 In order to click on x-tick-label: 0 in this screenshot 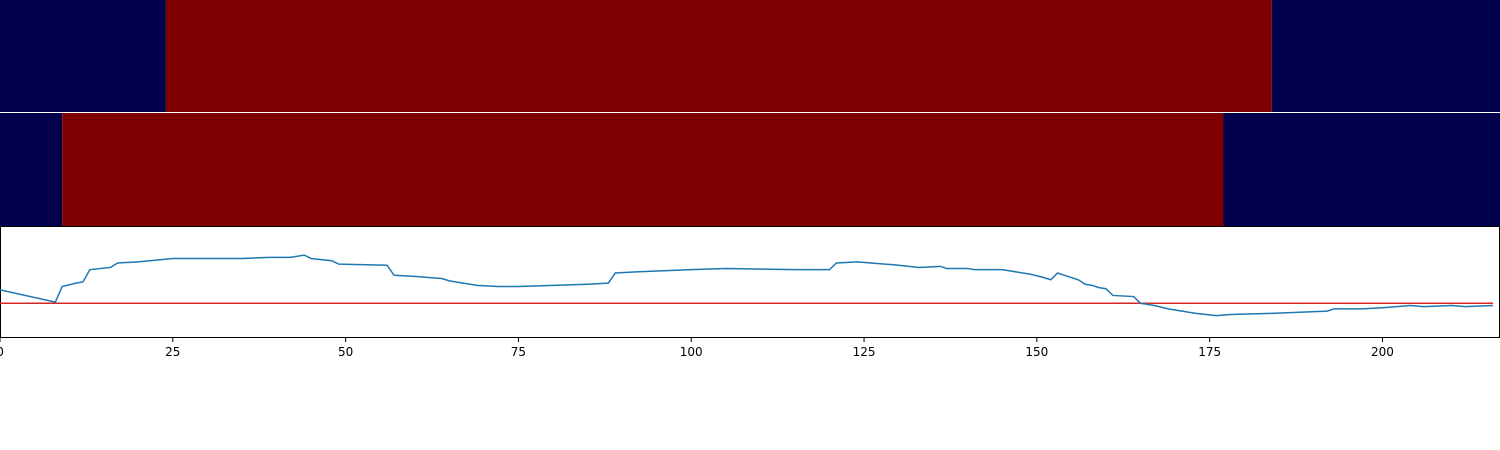, I will do `click(2, 352)`.